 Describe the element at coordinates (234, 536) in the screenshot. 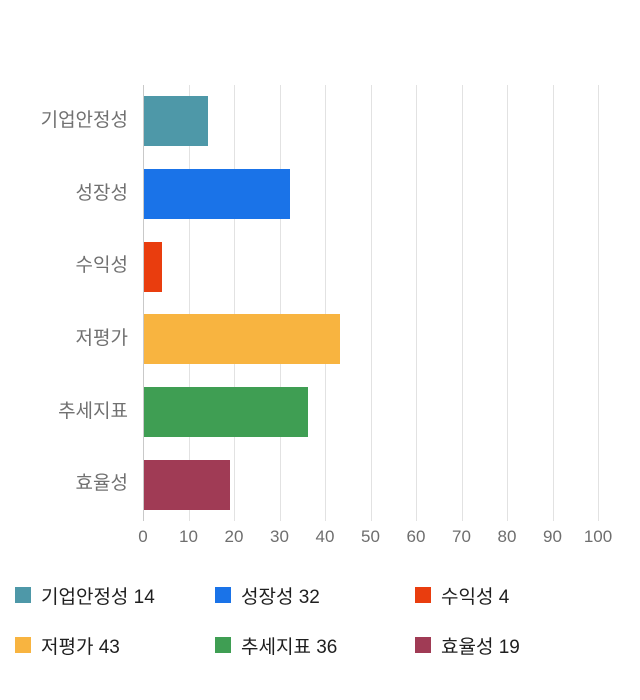

I see `x-tick-label-20: 20` at that location.